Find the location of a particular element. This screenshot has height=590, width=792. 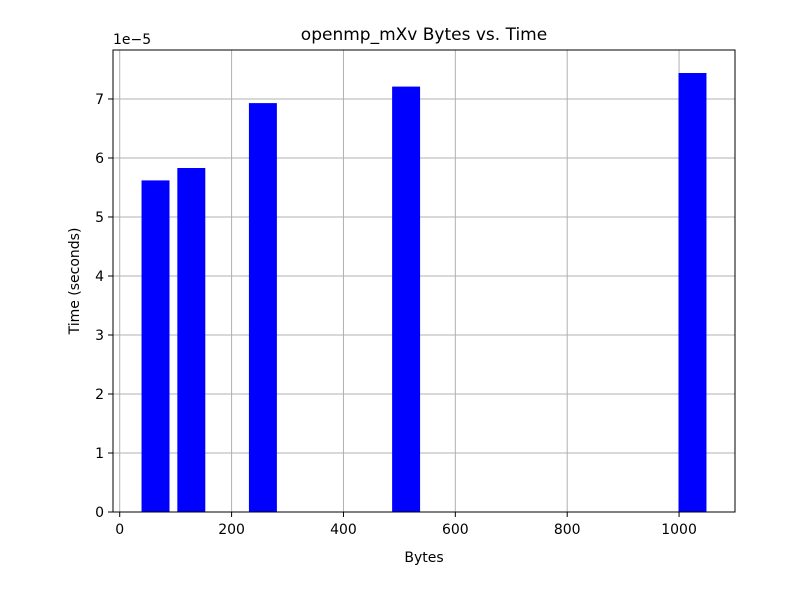

y-tick-label: 1 is located at coordinates (99, 454).